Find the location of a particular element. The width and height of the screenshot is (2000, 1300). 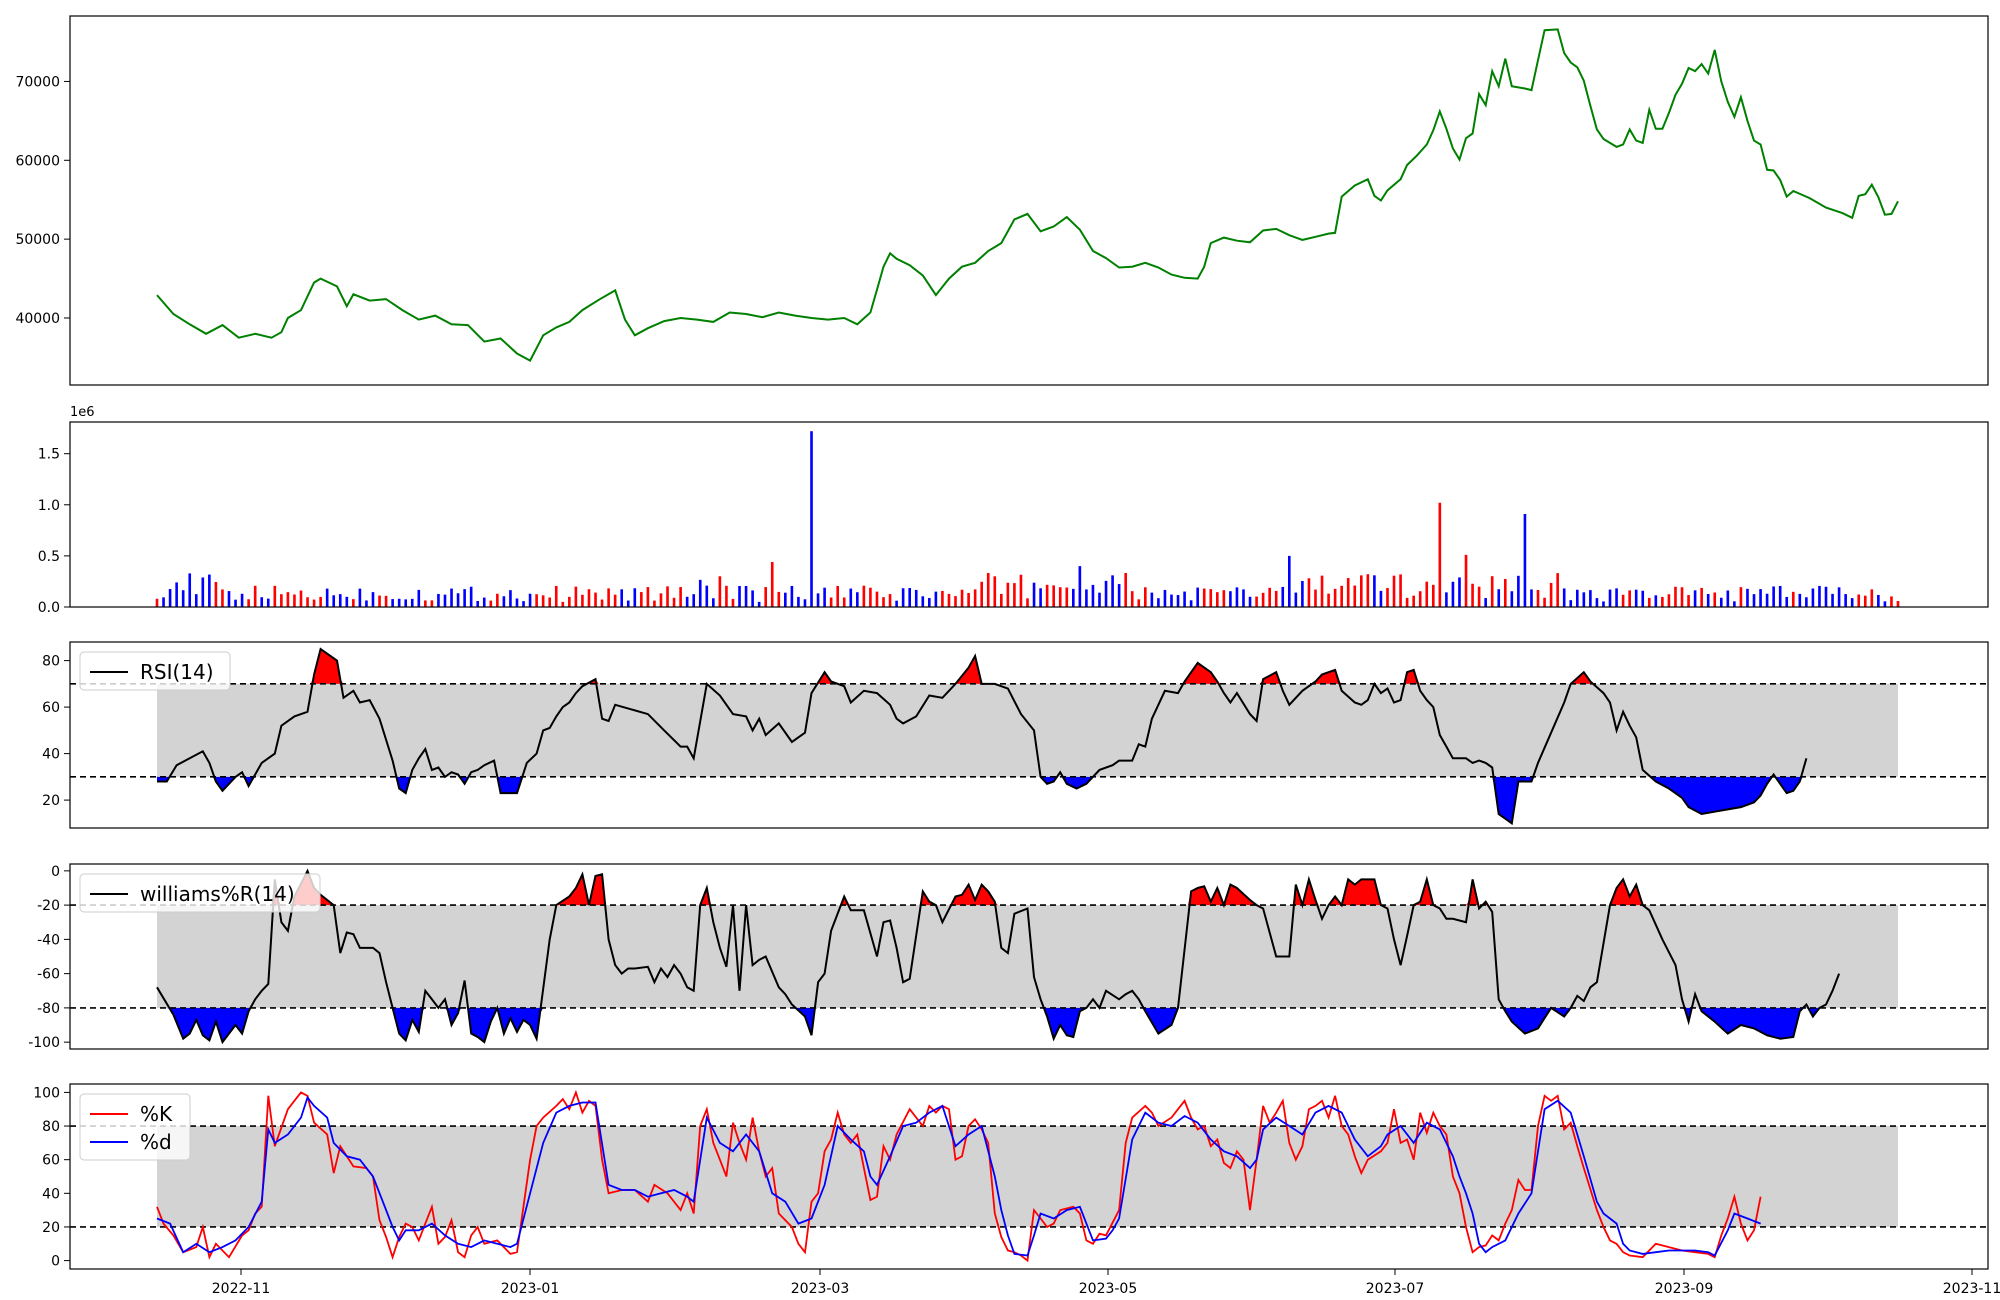

williams-ytick-label: -80 is located at coordinates (48, 1009).